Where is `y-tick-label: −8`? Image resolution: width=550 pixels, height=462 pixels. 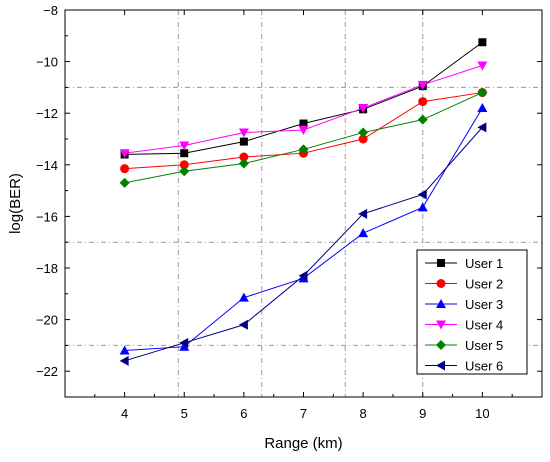 y-tick-label: −8 is located at coordinates (50, 10).